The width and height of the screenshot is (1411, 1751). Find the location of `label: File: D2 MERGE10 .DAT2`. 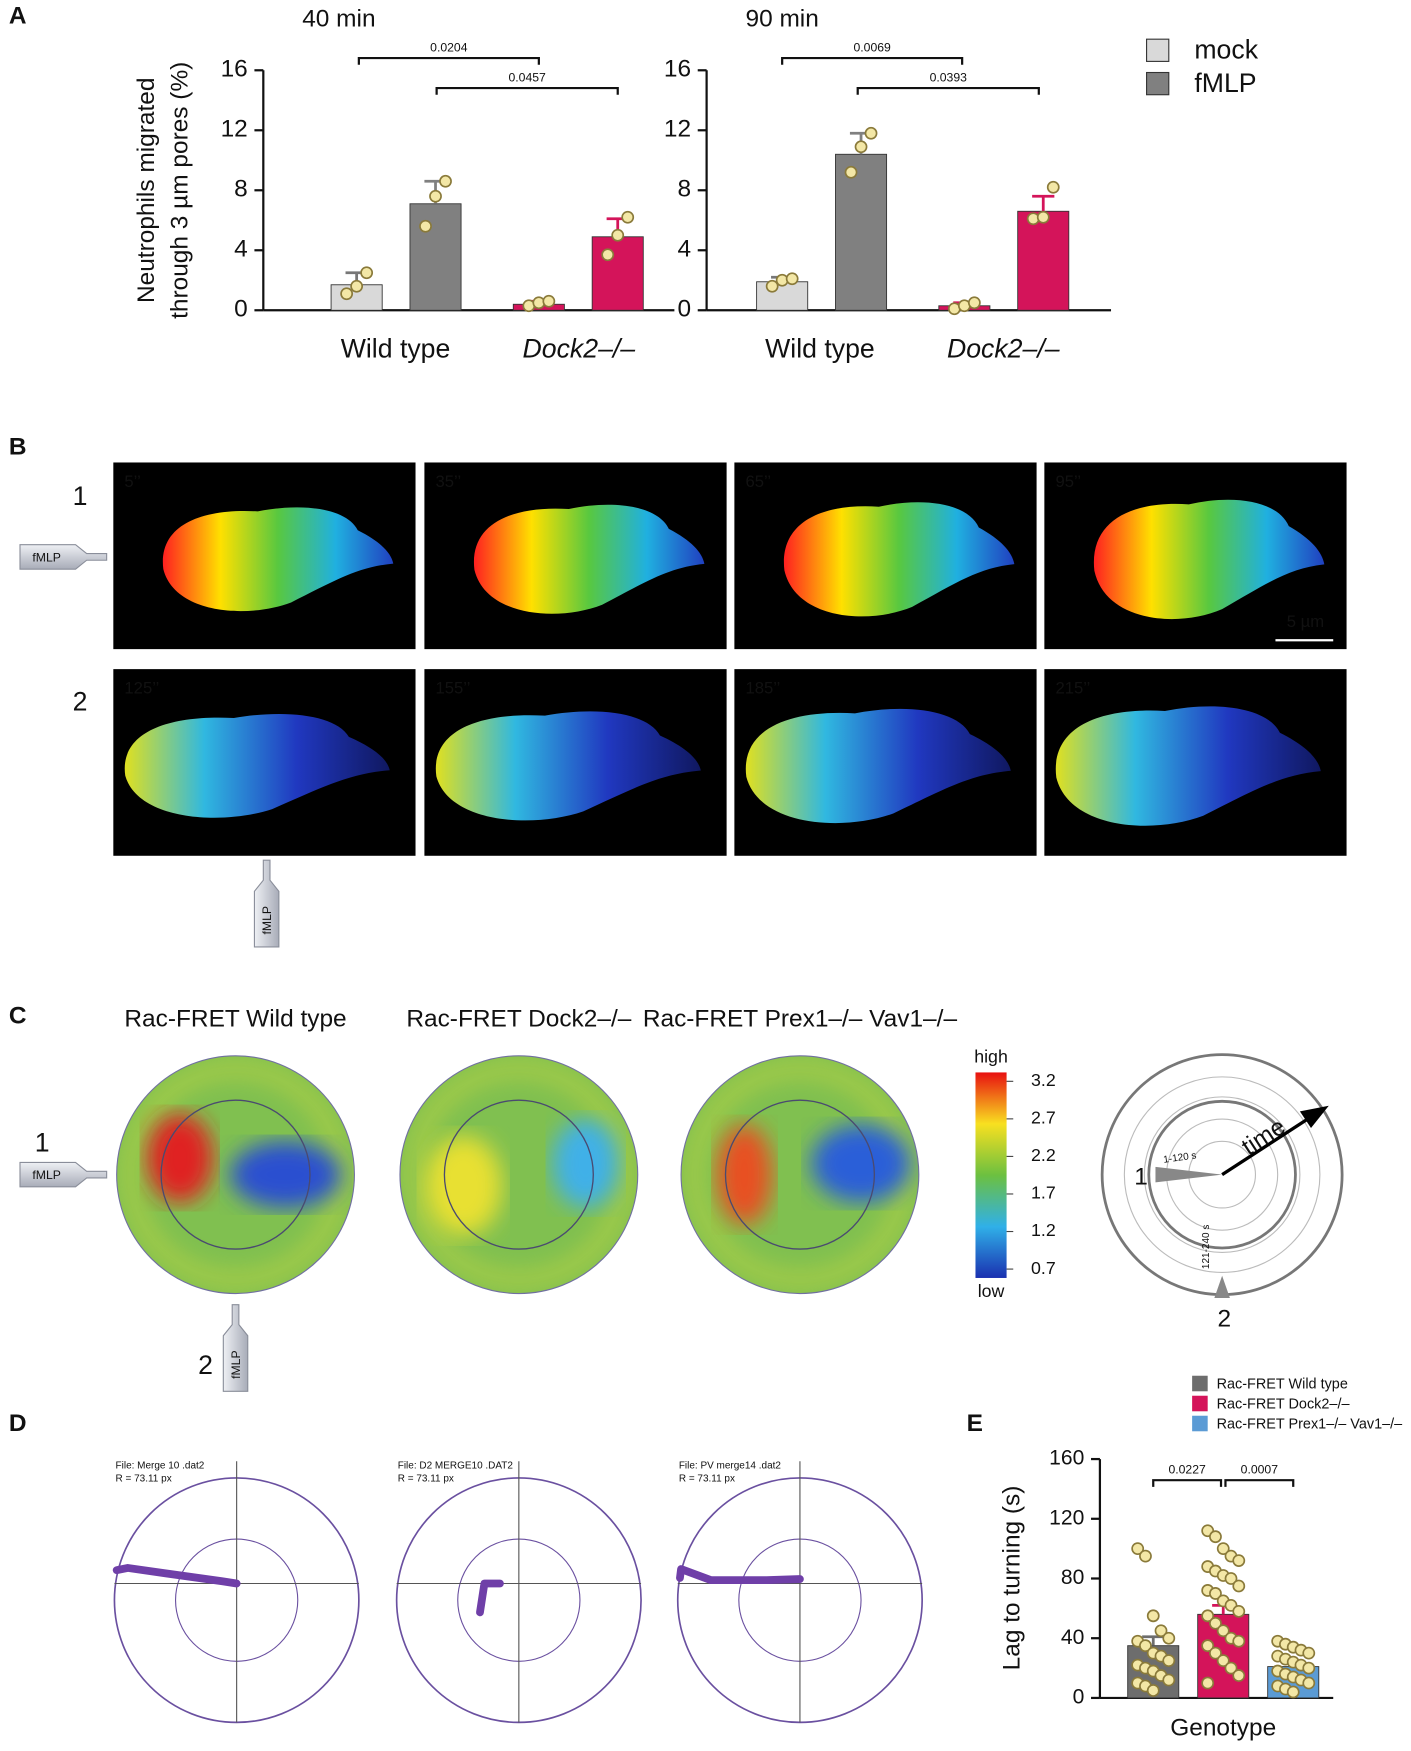

label: File: D2 MERGE10 .DAT2 is located at coordinates (456, 1465).